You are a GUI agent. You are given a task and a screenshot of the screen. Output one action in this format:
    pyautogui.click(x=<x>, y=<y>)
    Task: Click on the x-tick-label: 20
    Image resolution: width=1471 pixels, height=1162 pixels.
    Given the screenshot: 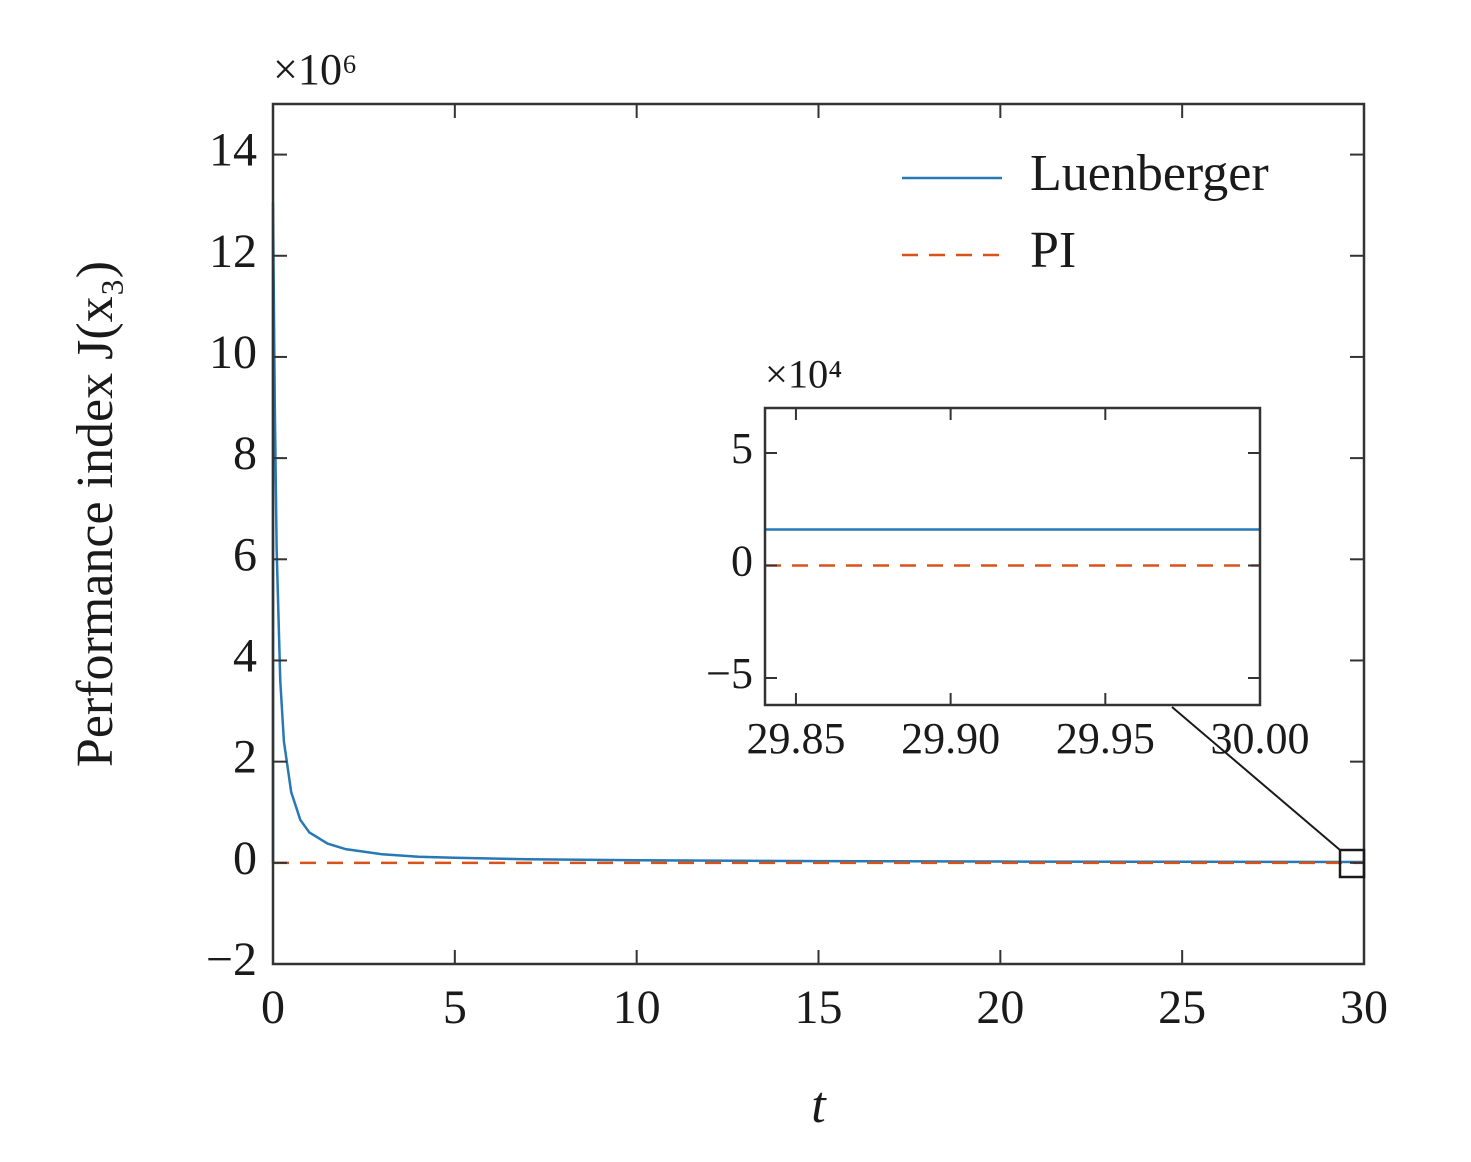 What is the action you would take?
    pyautogui.click(x=1000, y=1007)
    